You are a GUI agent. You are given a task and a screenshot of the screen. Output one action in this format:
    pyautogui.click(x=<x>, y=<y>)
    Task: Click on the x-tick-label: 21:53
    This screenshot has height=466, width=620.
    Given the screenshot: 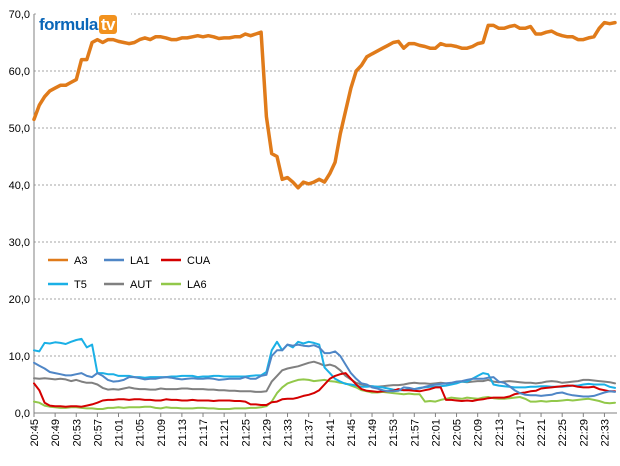 What is the action you would take?
    pyautogui.click(x=394, y=433)
    